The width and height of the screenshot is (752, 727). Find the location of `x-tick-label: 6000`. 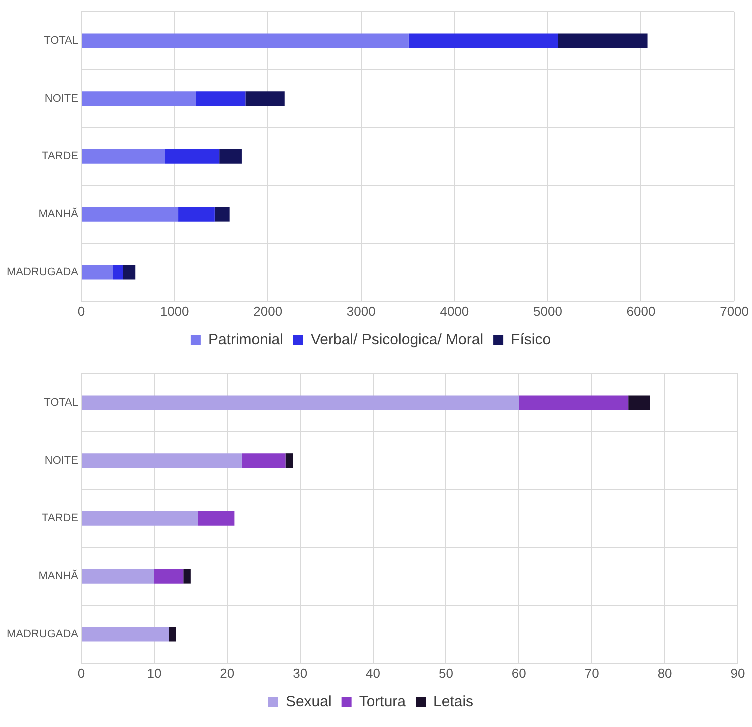

x-tick-label: 6000 is located at coordinates (641, 311).